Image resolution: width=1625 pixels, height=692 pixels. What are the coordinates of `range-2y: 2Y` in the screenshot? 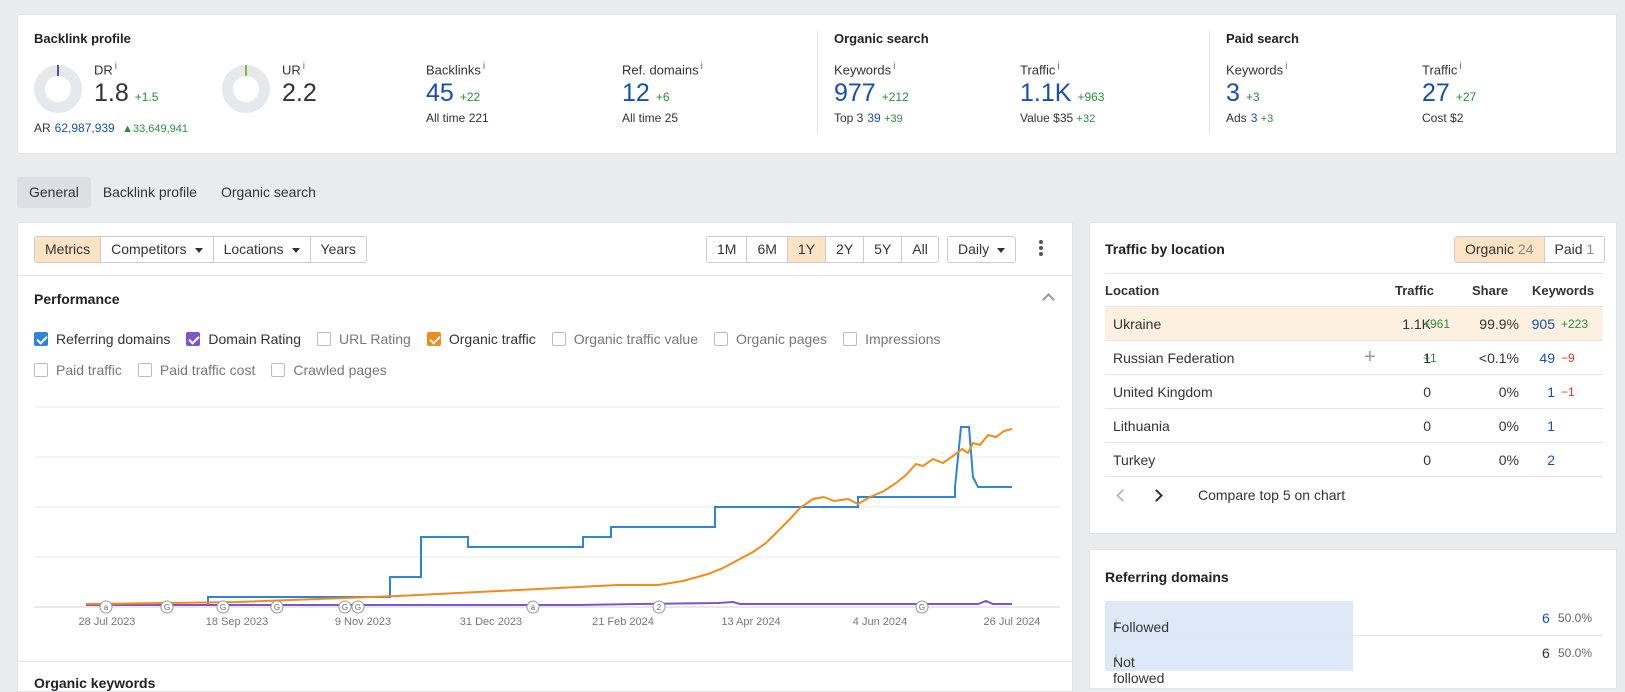 It's located at (845, 249).